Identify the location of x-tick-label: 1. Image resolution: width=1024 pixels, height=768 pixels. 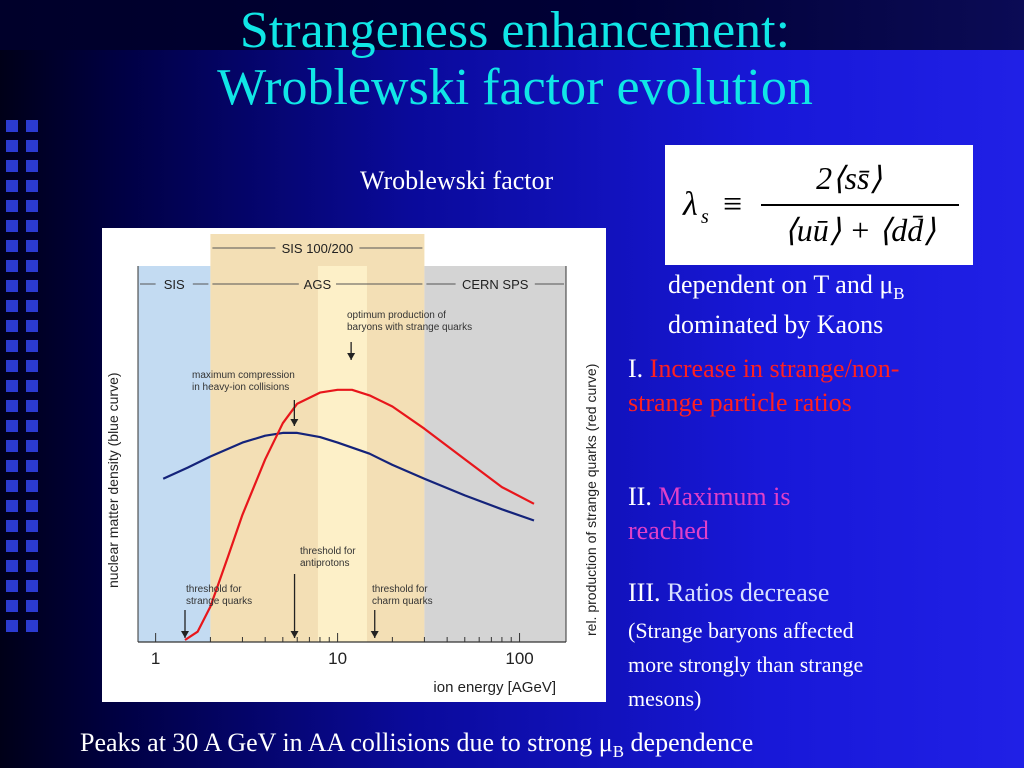
(155, 658).